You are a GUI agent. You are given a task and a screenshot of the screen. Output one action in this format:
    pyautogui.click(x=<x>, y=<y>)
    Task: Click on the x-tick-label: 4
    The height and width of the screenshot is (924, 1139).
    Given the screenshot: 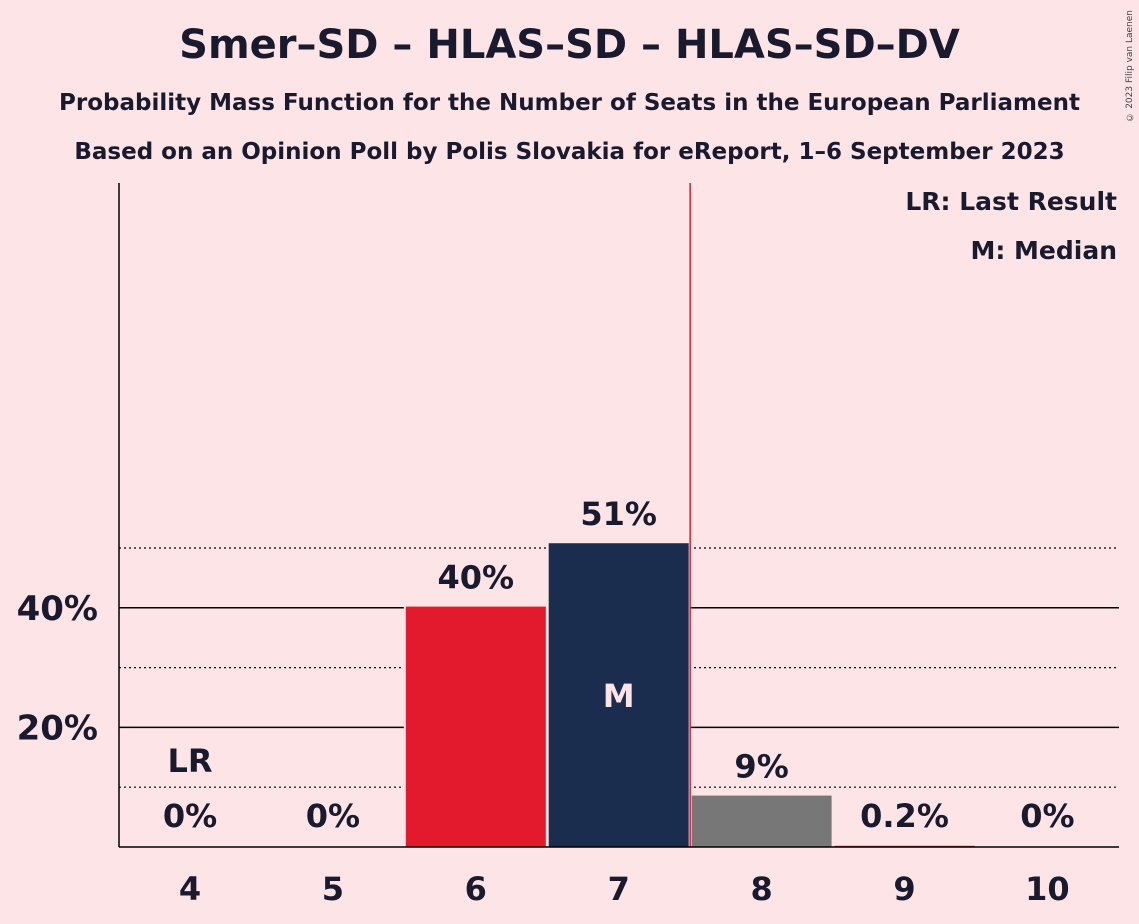 What is the action you would take?
    pyautogui.click(x=190, y=889)
    